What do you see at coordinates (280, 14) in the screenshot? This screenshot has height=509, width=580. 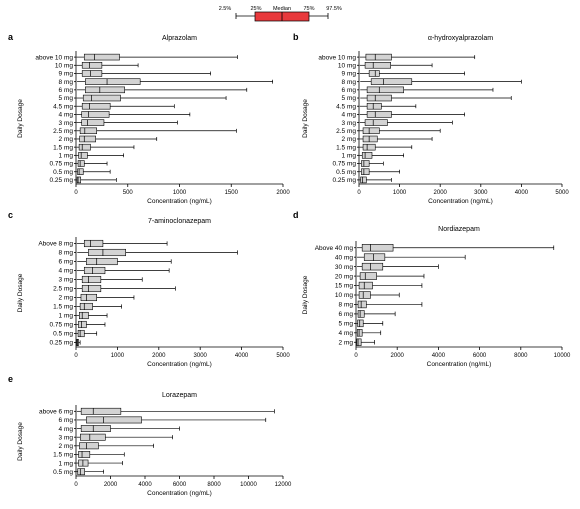 I see `legend: 2.5% 25% Median 75% 97.5%` at bounding box center [280, 14].